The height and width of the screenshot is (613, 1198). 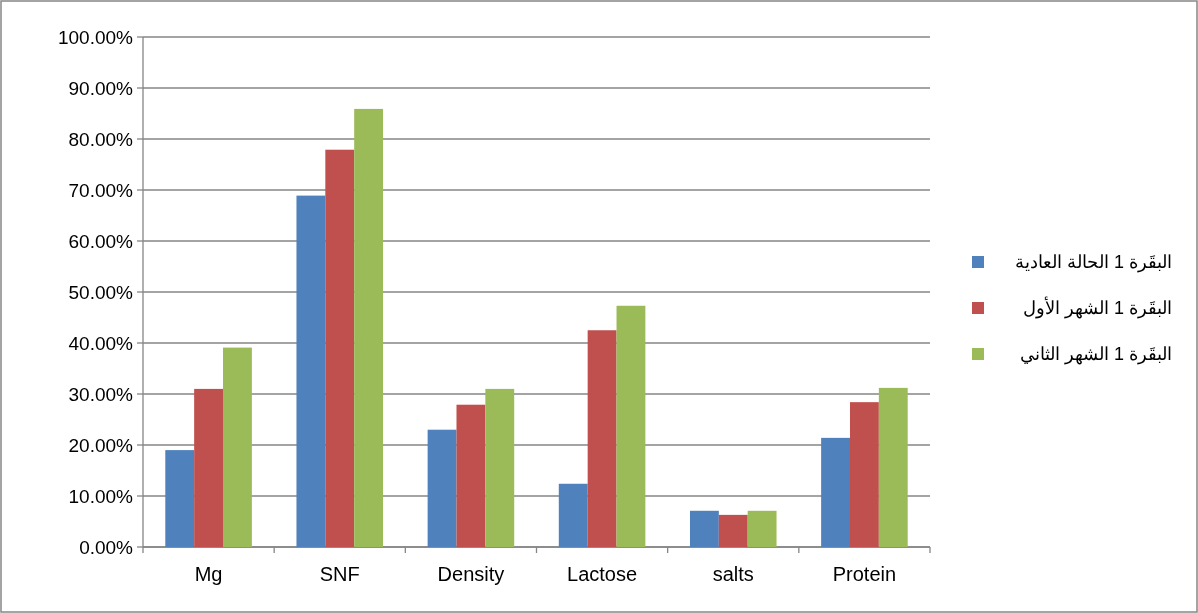 I want to click on x-tick-label: SNF, so click(x=339, y=574).